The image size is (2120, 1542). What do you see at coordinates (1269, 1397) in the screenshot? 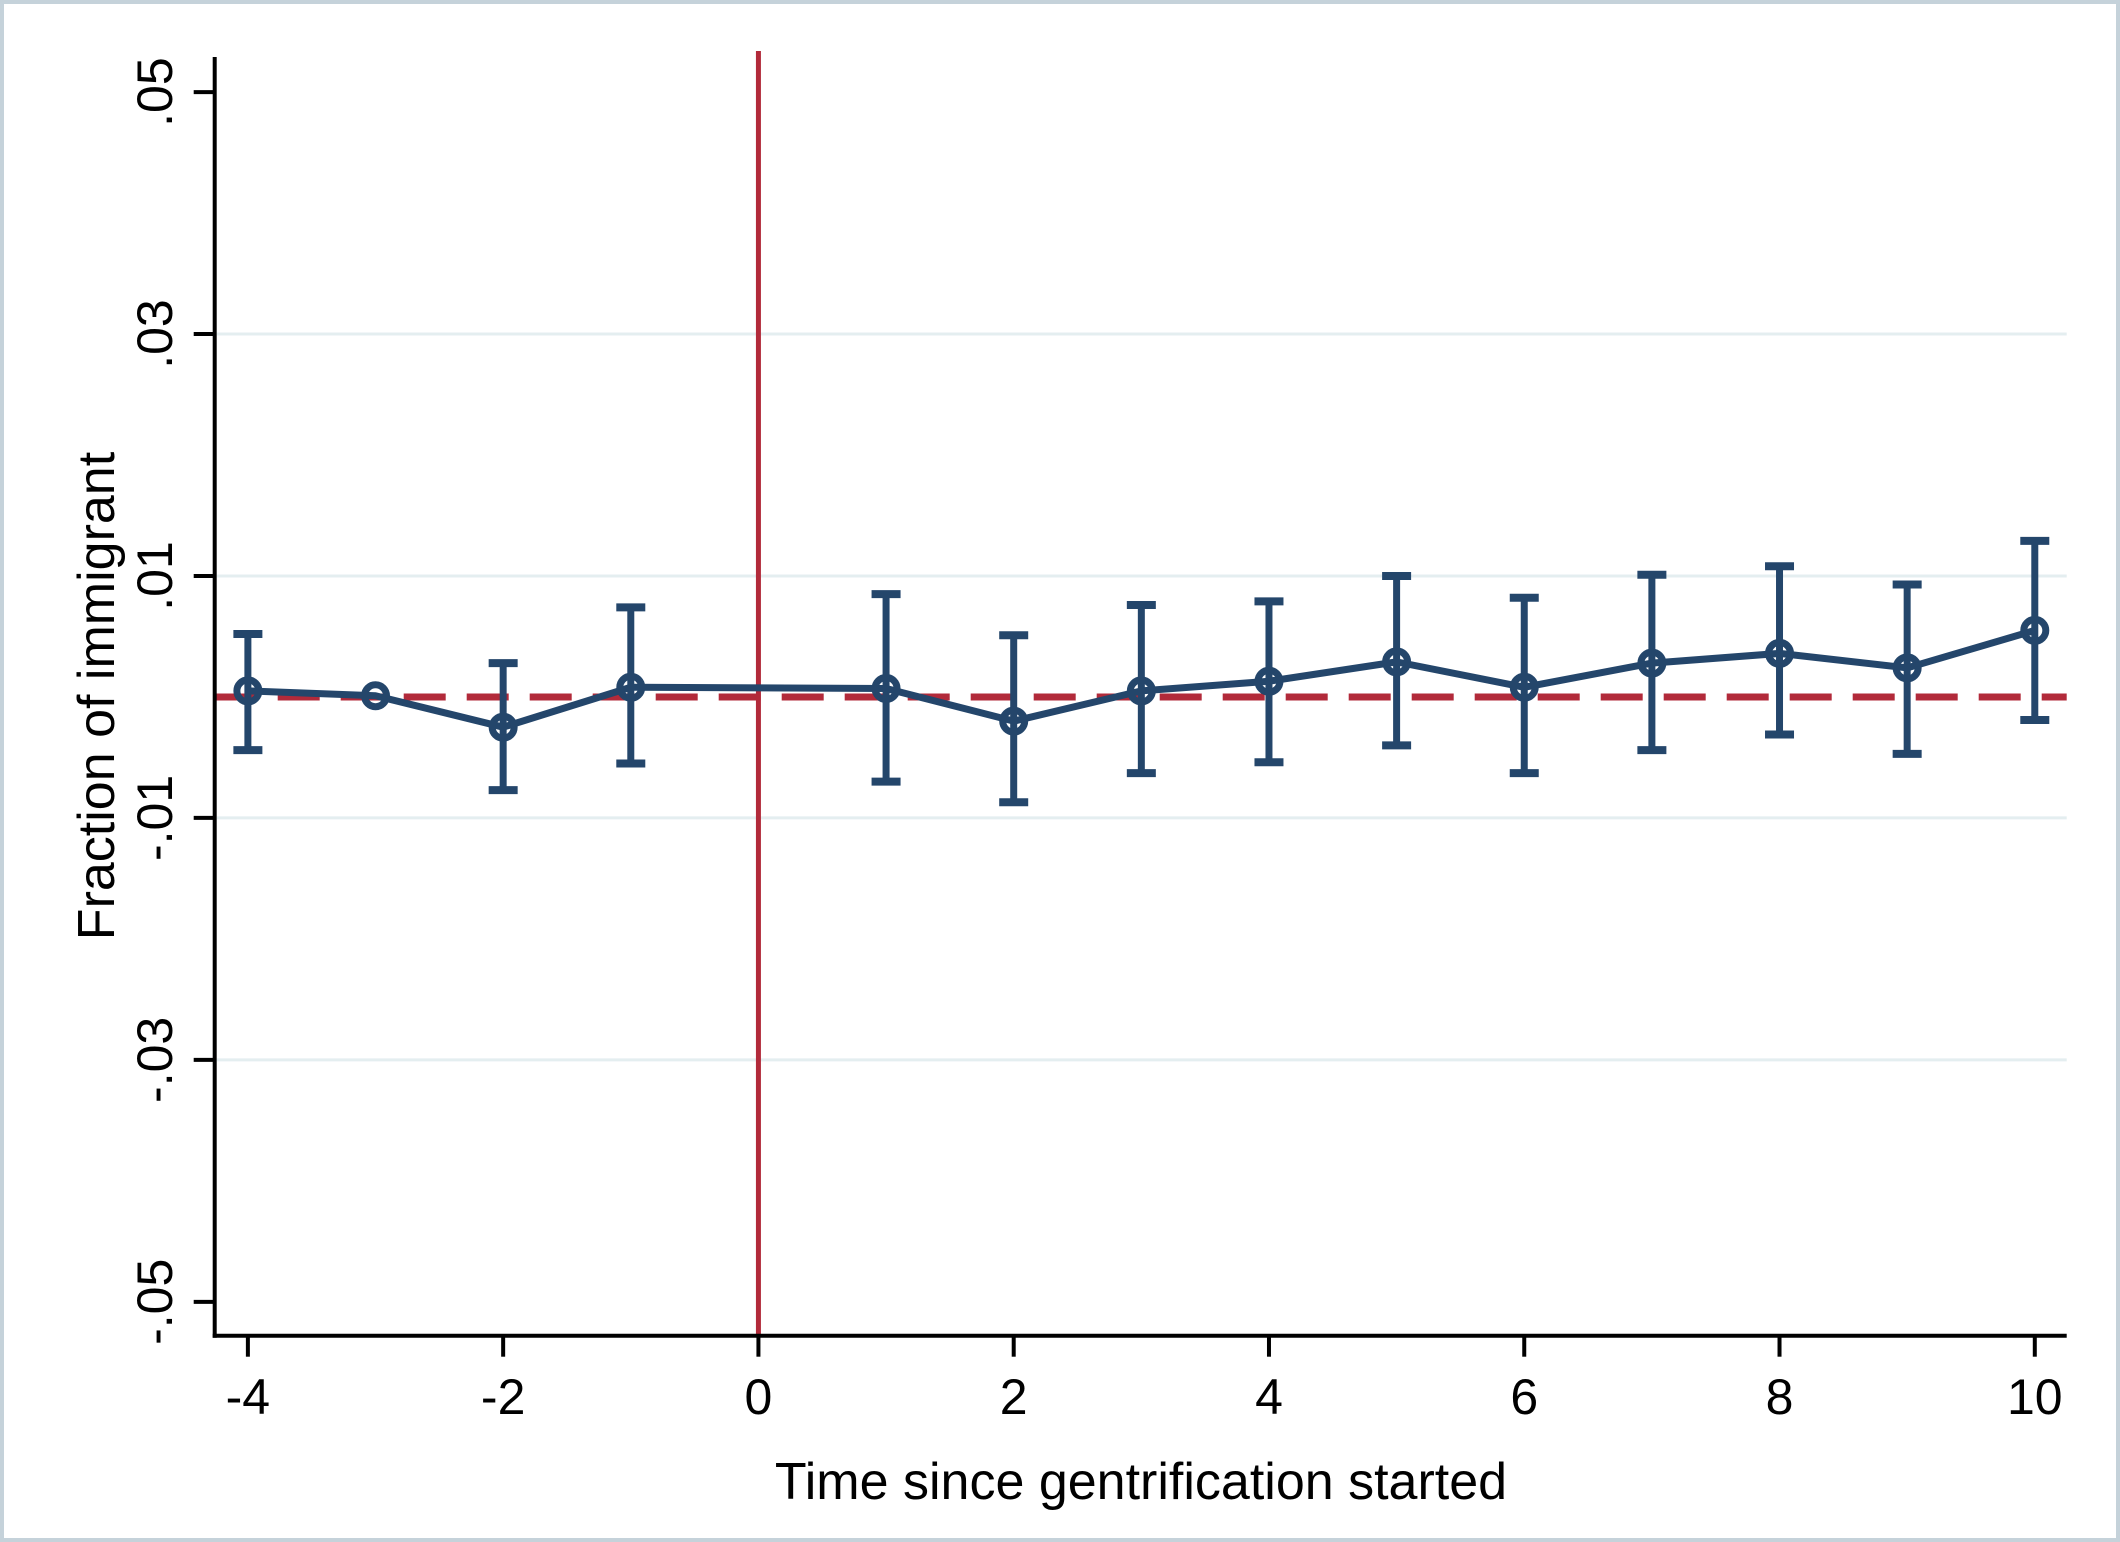
I see `x-tick-label: 4` at bounding box center [1269, 1397].